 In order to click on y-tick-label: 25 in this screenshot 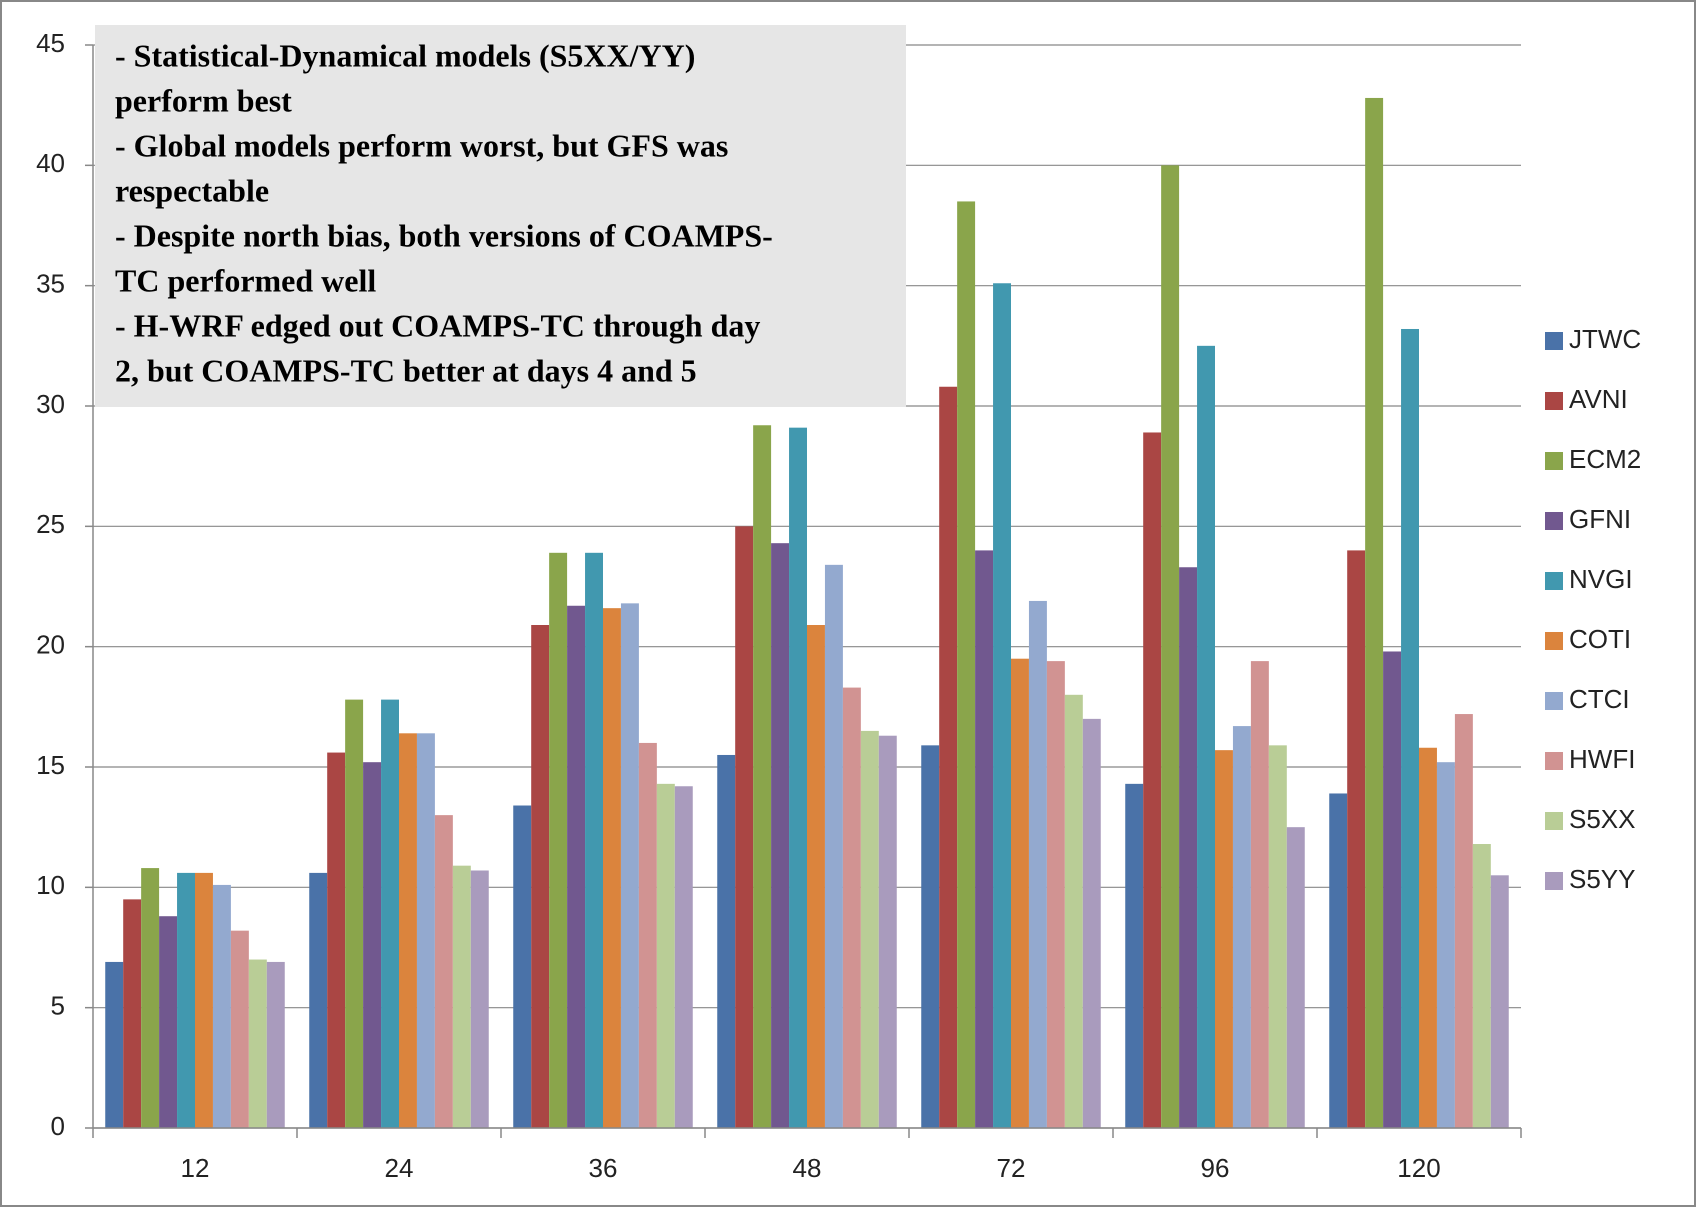, I will do `click(50, 524)`.